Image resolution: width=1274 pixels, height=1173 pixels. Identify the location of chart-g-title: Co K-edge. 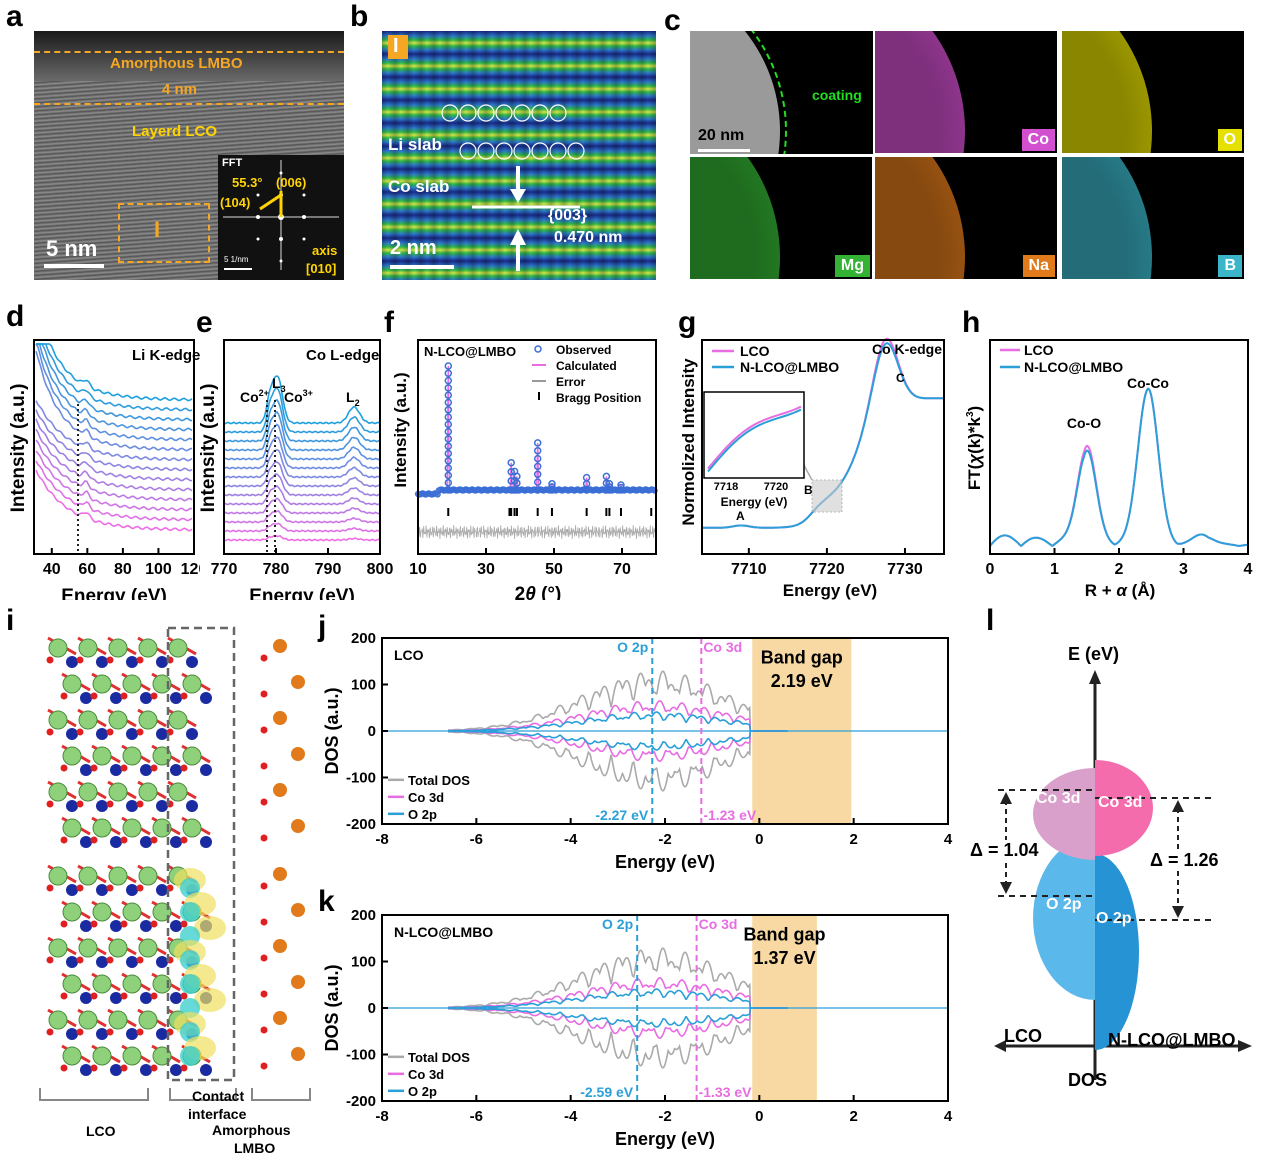
(907, 349).